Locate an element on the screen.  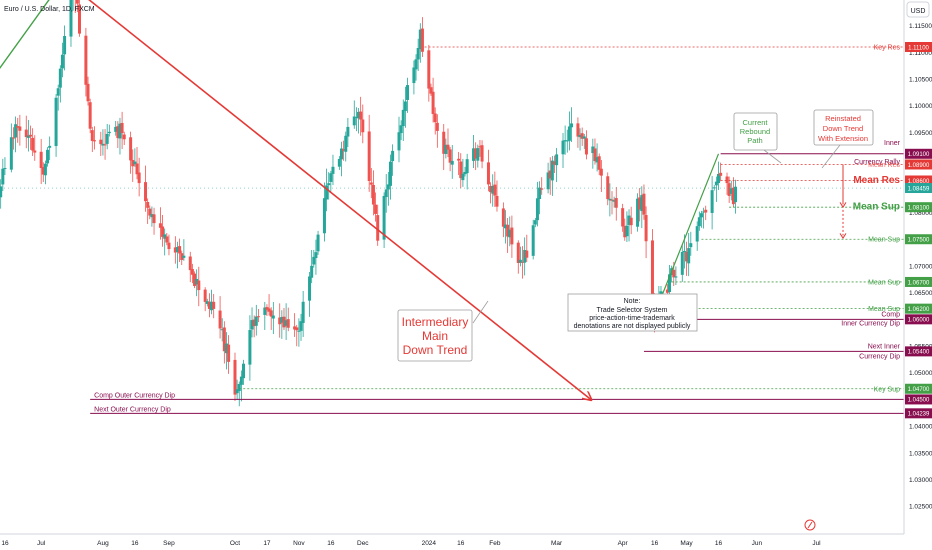
level-label: Key Res is located at coordinates (887, 47).